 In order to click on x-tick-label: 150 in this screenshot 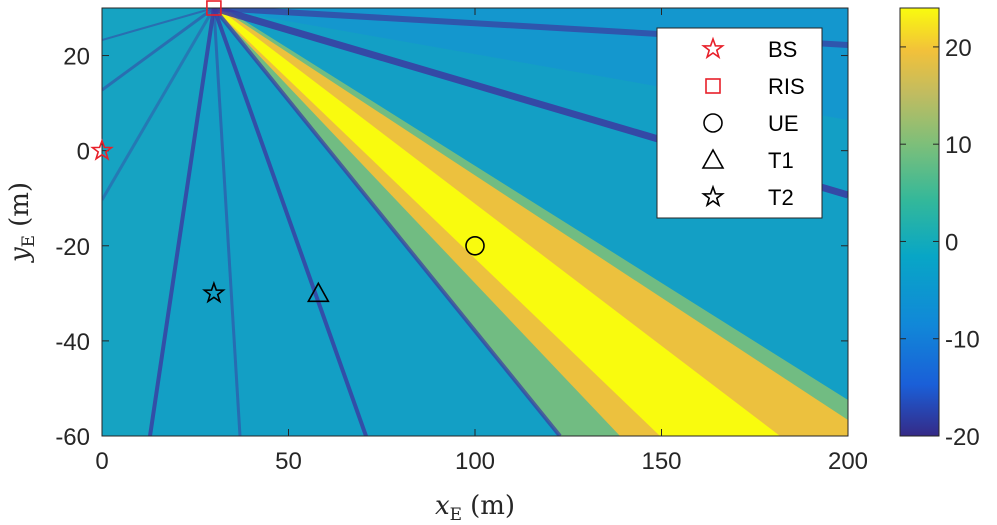, I will do `click(661, 461)`.